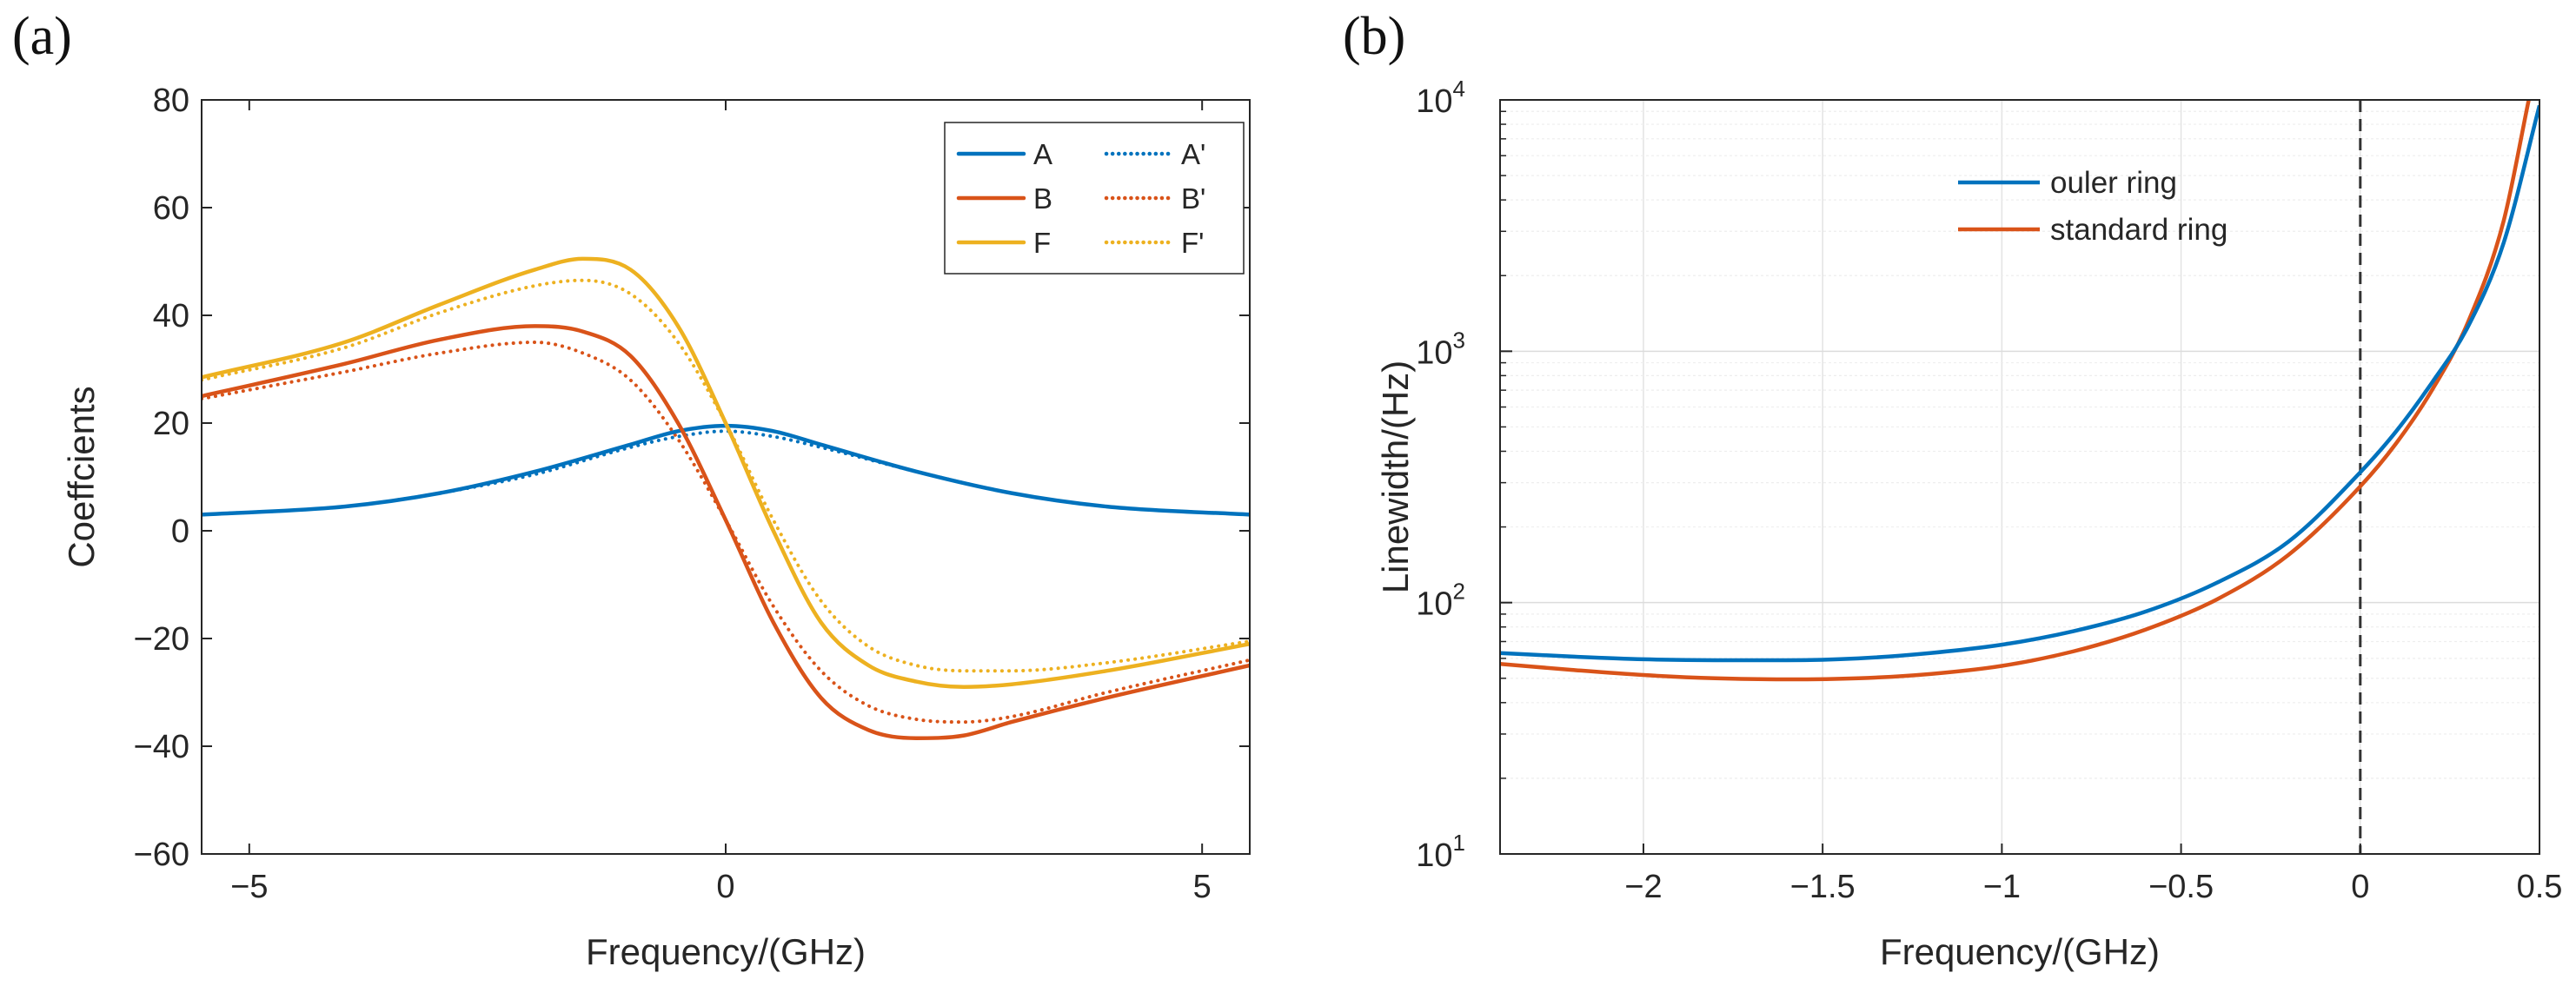 This screenshot has width=2576, height=986. I want to click on legend-label-f-prime: F', so click(1192, 243).